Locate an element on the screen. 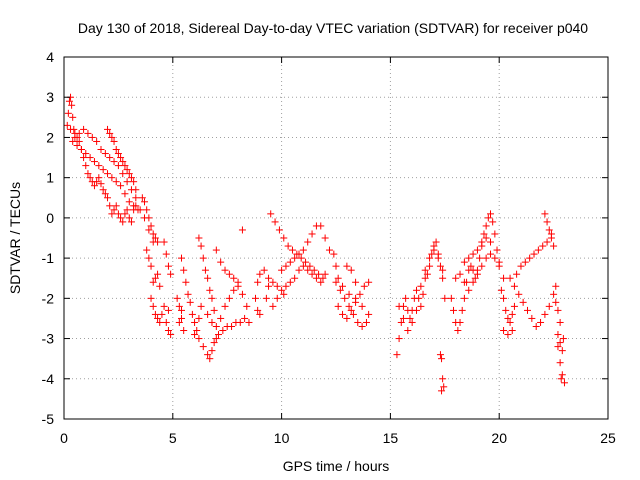 This screenshot has width=640, height=480. x-tick-label: 25 is located at coordinates (608, 438).